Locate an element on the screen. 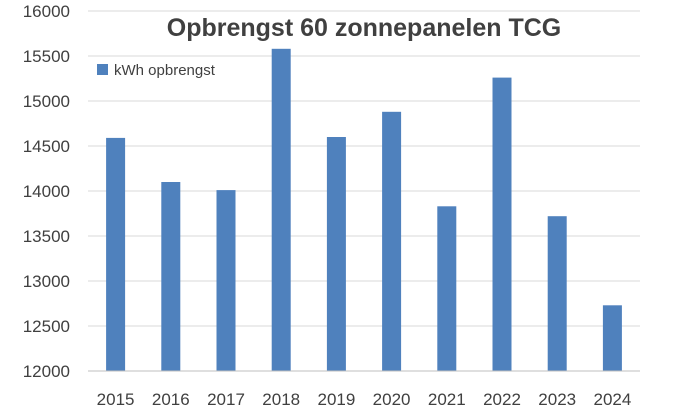 This screenshot has width=680, height=415. bar-2018 is located at coordinates (281, 210).